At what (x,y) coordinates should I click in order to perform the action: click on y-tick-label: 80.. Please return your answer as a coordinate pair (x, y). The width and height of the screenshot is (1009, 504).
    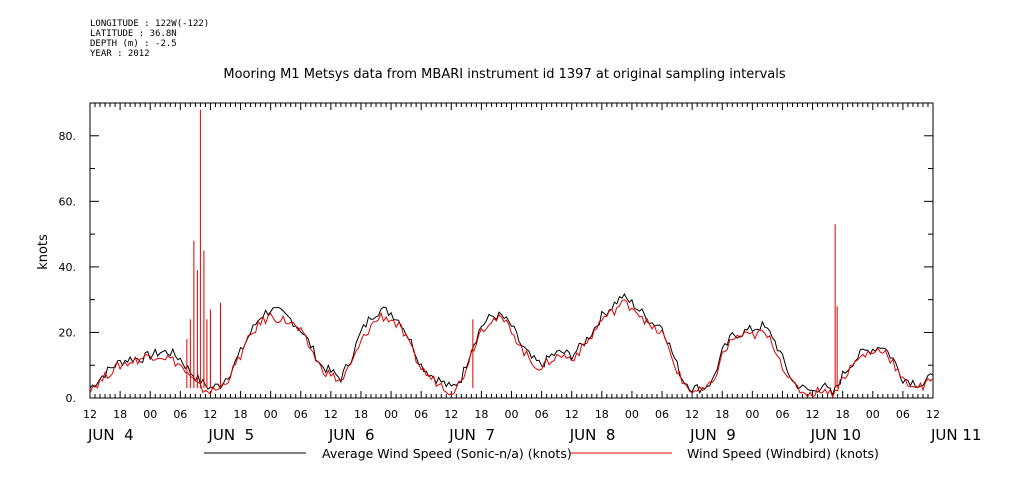
    Looking at the image, I should click on (68, 136).